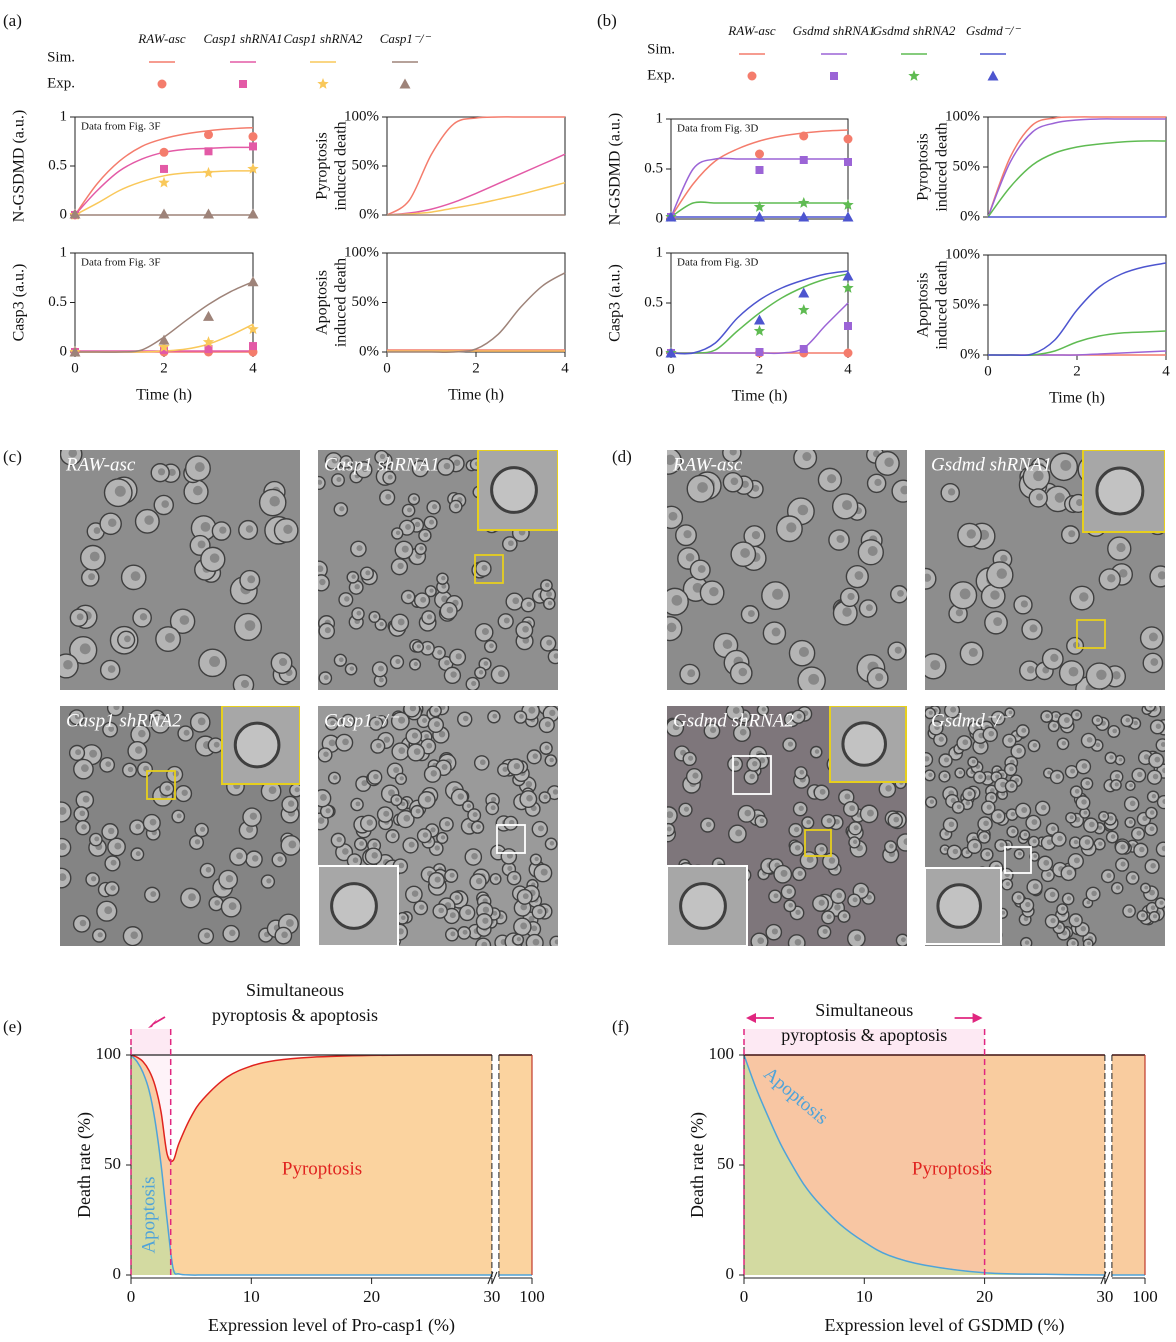  Describe the element at coordinates (354, 906) in the screenshot. I see `inset-cell` at that location.